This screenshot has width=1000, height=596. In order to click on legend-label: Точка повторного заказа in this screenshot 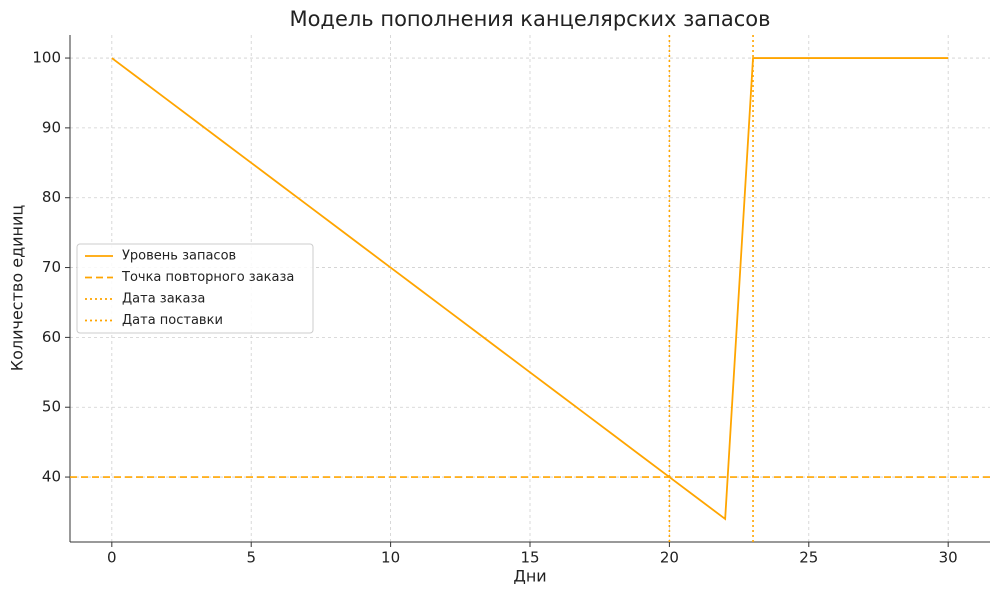, I will do `click(207, 277)`.